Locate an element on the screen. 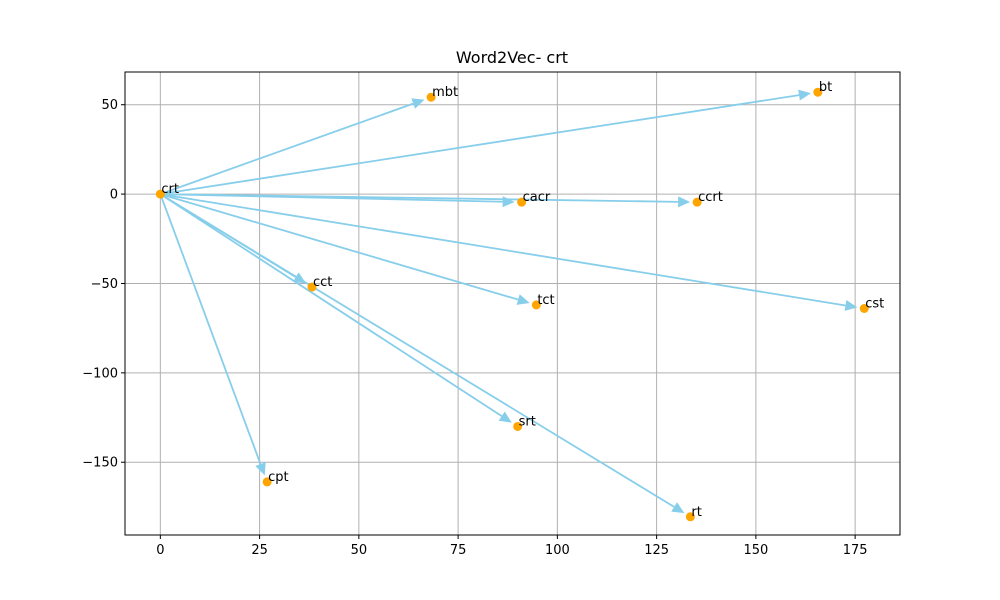 This screenshot has height=600, width=1000. point-mbt is located at coordinates (431, 97).